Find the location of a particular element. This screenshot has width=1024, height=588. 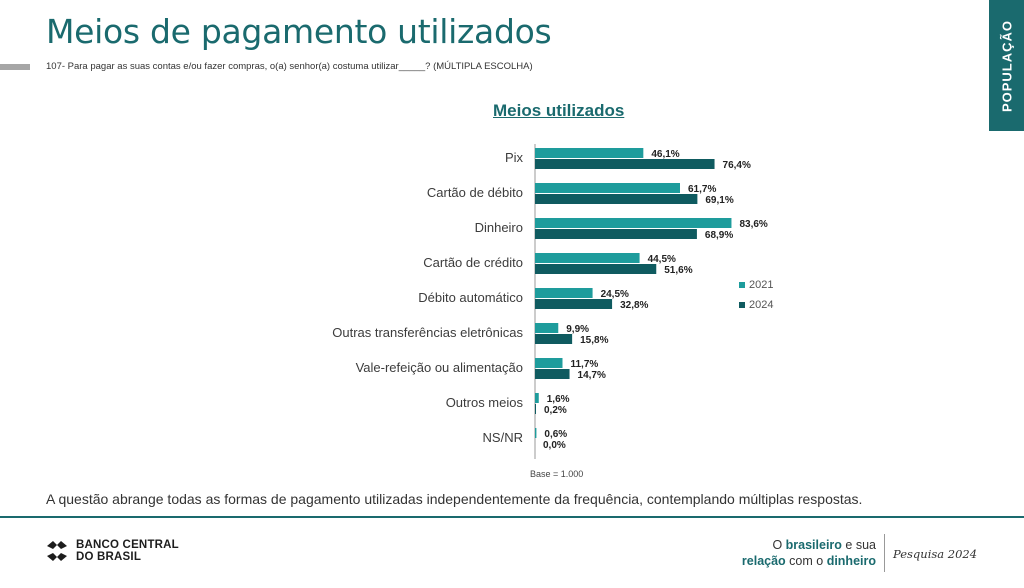

category-label: Cartão de crédito is located at coordinates (473, 262).